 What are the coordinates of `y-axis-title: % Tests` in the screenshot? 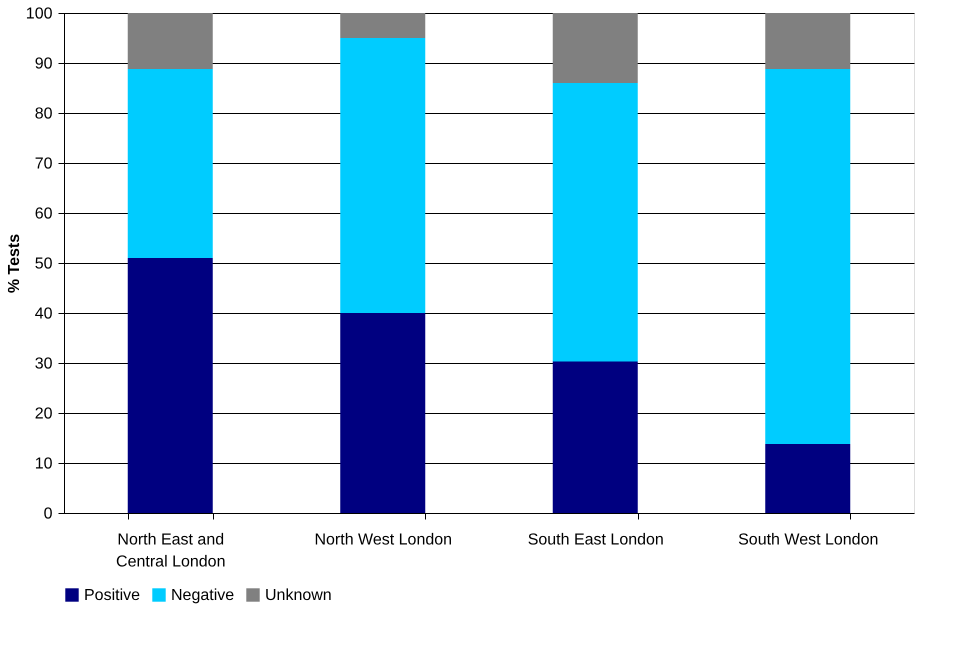 It's located at (14, 264).